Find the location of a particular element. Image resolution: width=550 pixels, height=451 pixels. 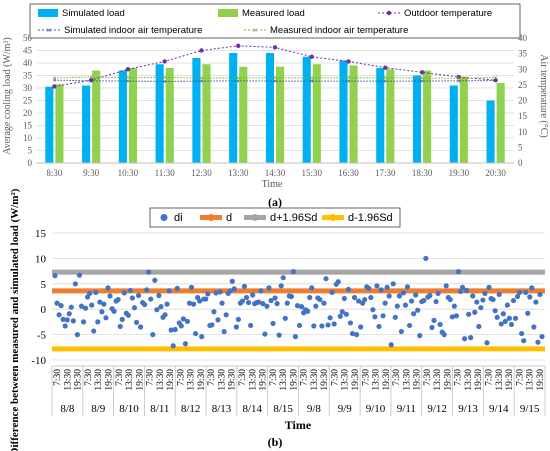

chart-b-x-axis-title: Time is located at coordinates (298, 425).